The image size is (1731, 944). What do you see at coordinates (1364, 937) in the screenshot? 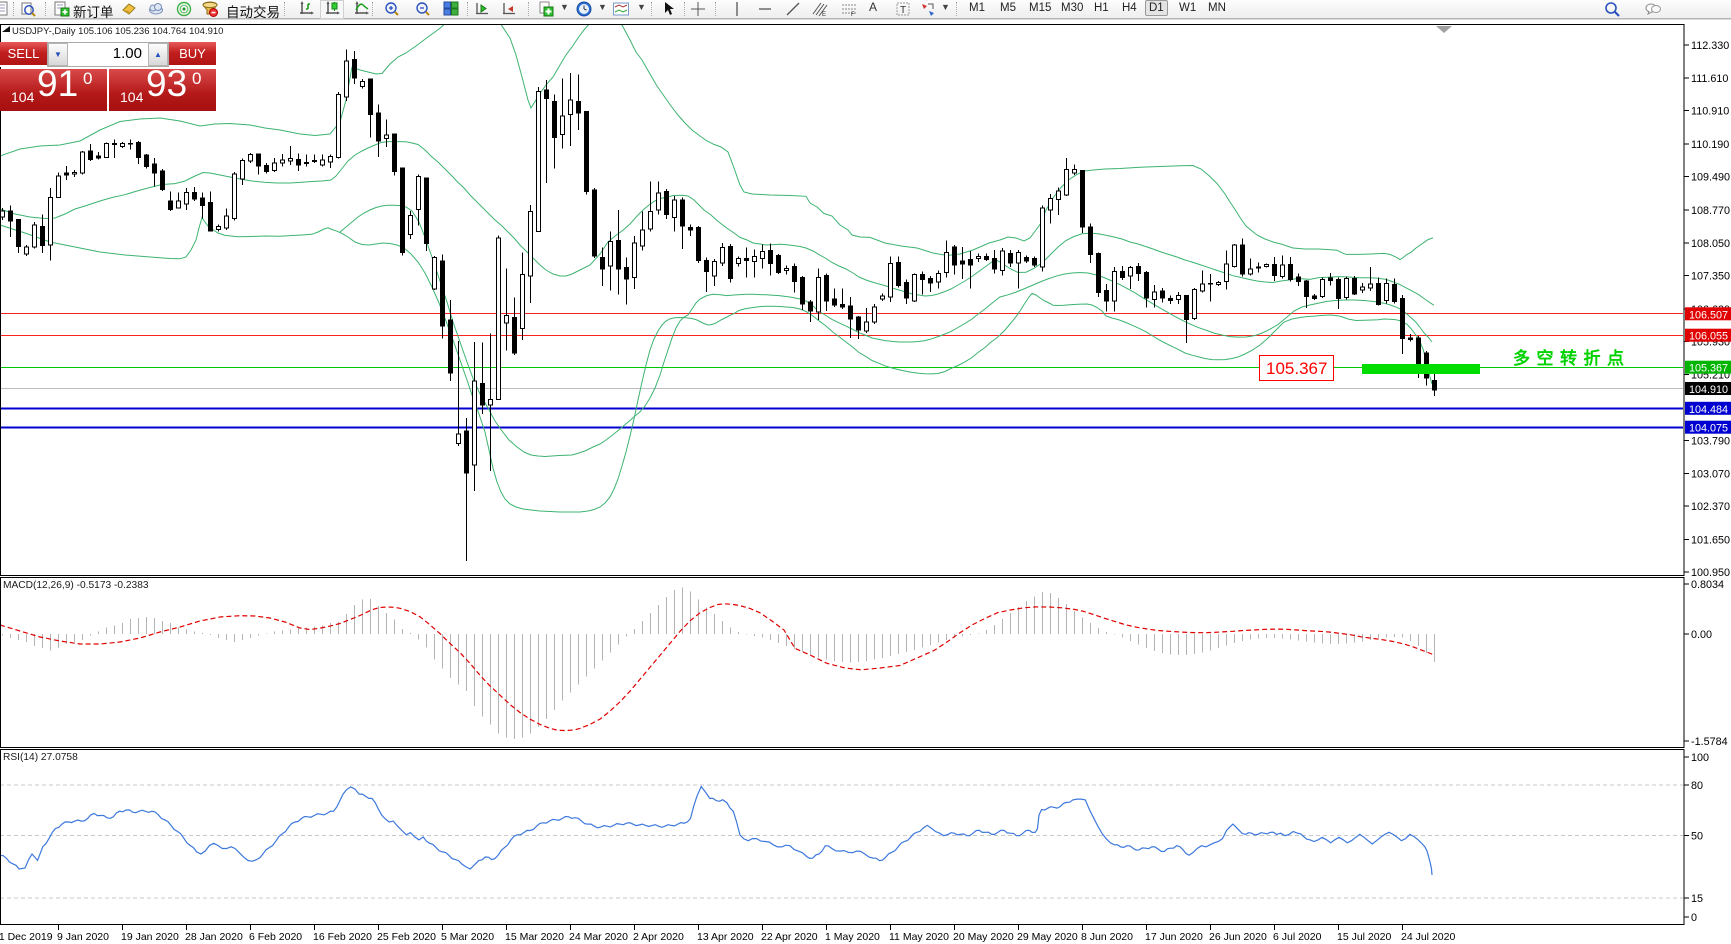
I see `svg-text: 15 Jul 2020` at bounding box center [1364, 937].